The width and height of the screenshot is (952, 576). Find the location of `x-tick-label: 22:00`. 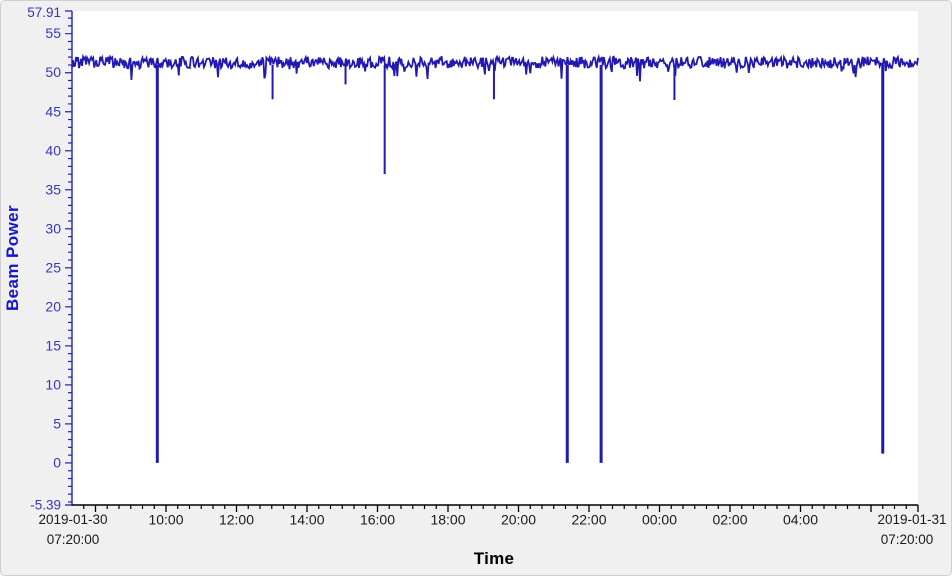

x-tick-label: 22:00 is located at coordinates (588, 520).